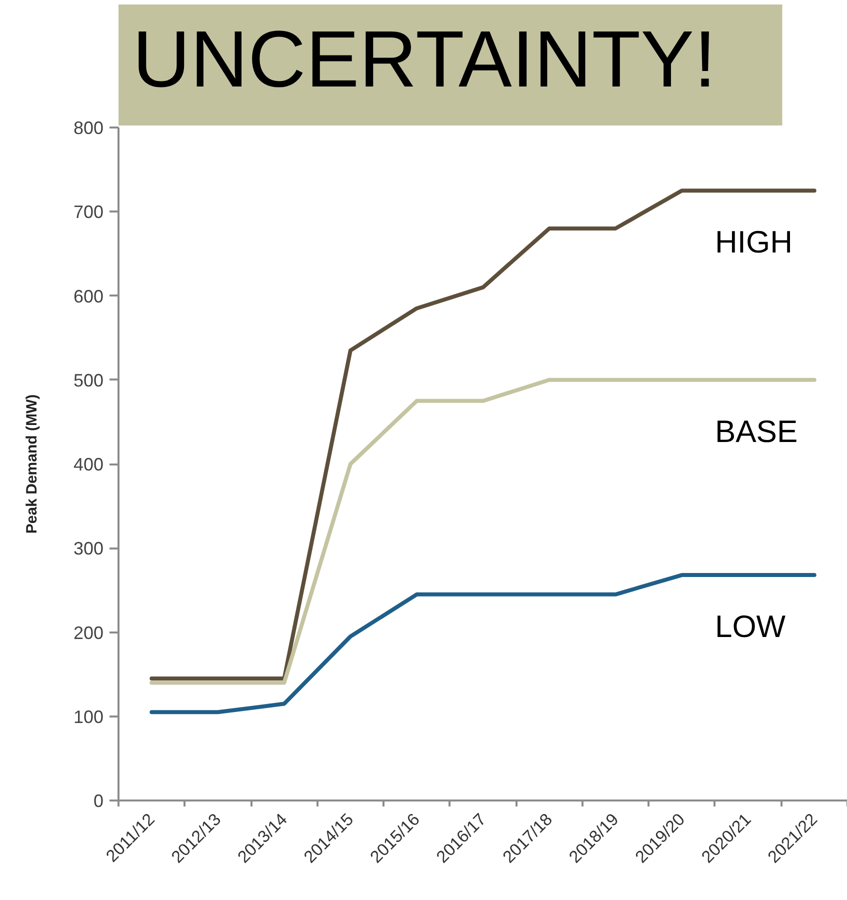 This screenshot has height=900, width=847. I want to click on series-label: HIGH, so click(753, 242).